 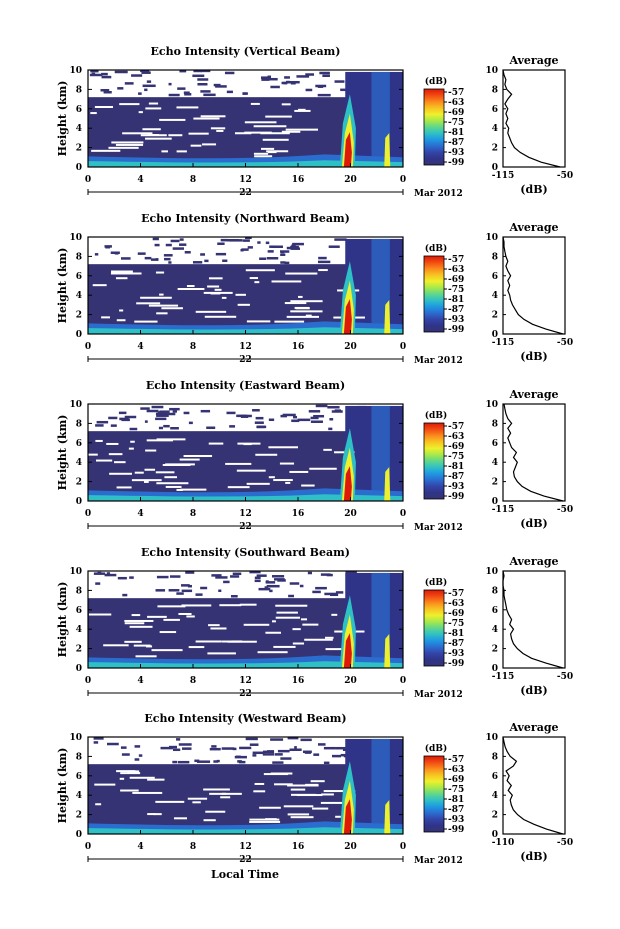 What do you see at coordinates (79, 777) in the screenshot?
I see `y-tick-label: 6` at bounding box center [79, 777].